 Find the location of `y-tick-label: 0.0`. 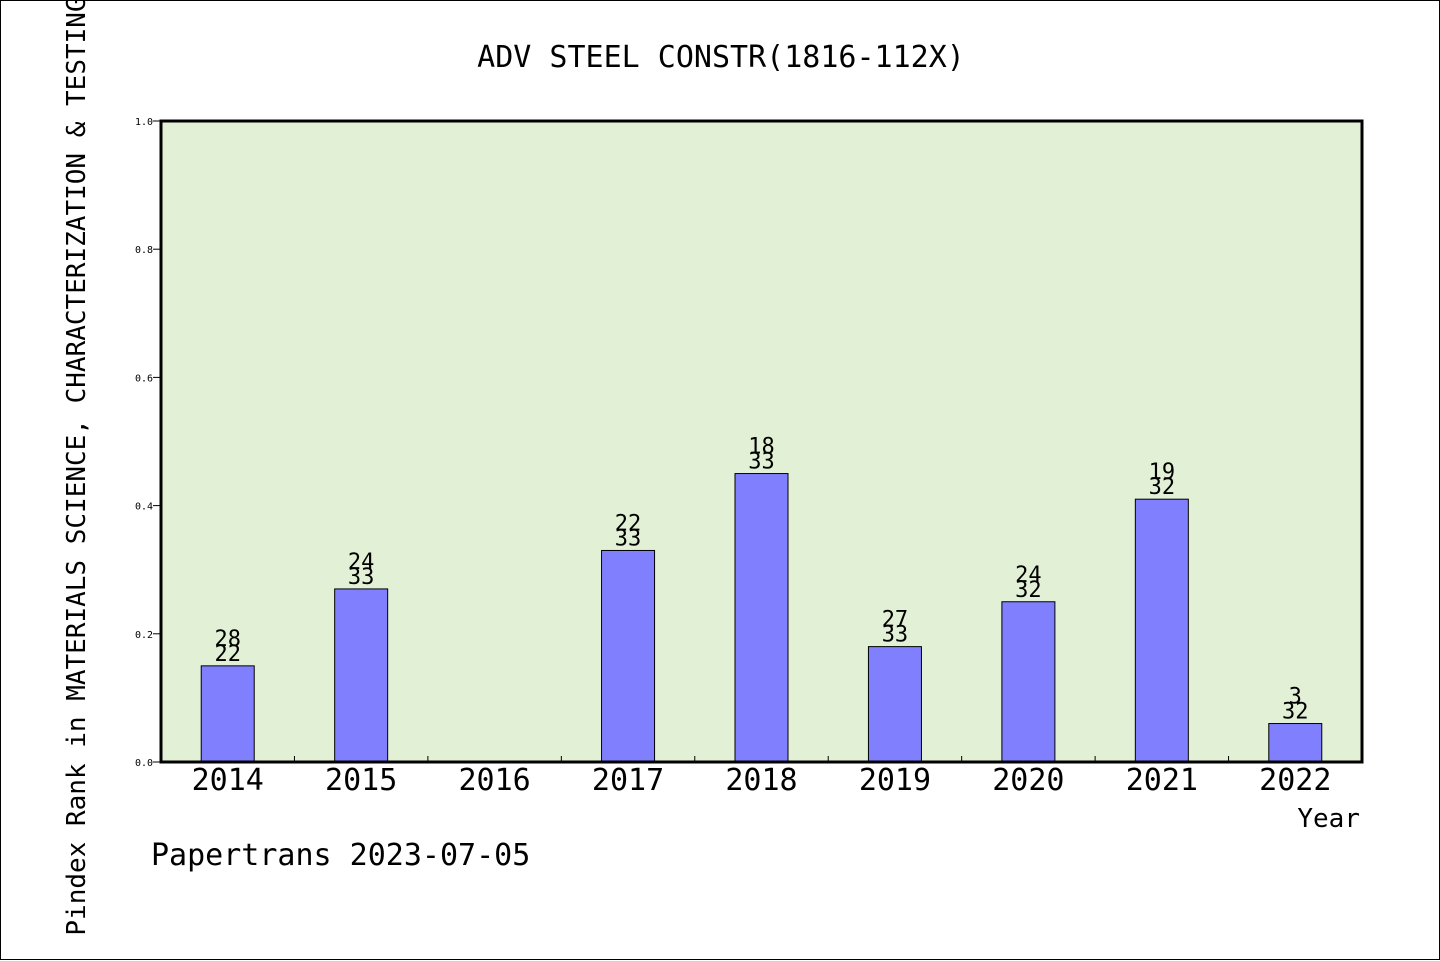

y-tick-label: 0.0 is located at coordinates (144, 763).